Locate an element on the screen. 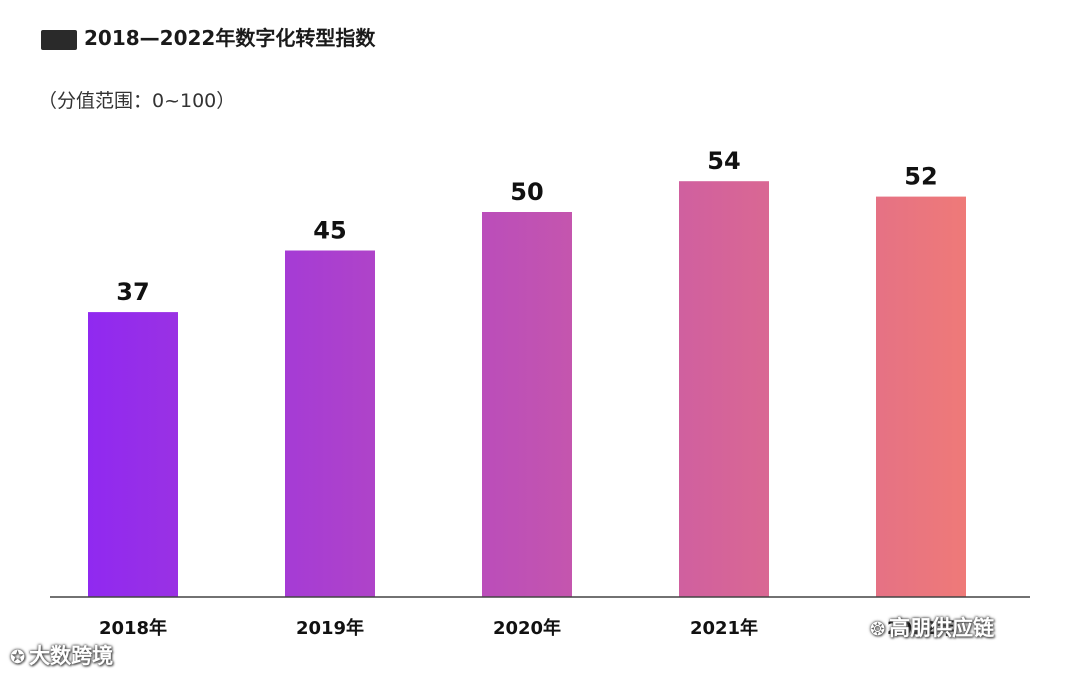  value-label-4: 52 is located at coordinates (920, 177).